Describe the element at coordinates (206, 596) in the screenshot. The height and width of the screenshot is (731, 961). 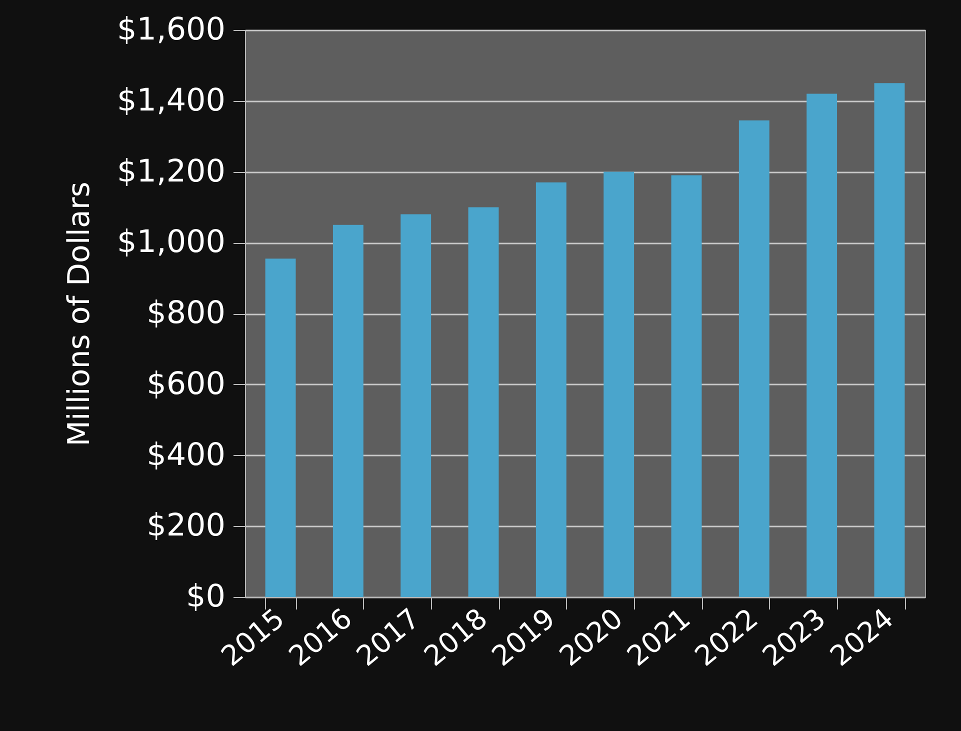
I see `y-tick-label: $0` at that location.